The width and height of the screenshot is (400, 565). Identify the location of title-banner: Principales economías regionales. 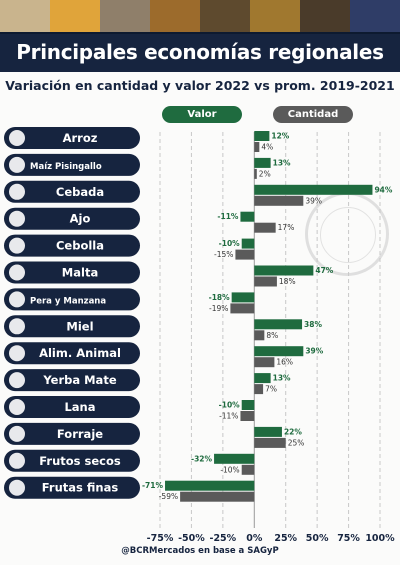
(200, 52).